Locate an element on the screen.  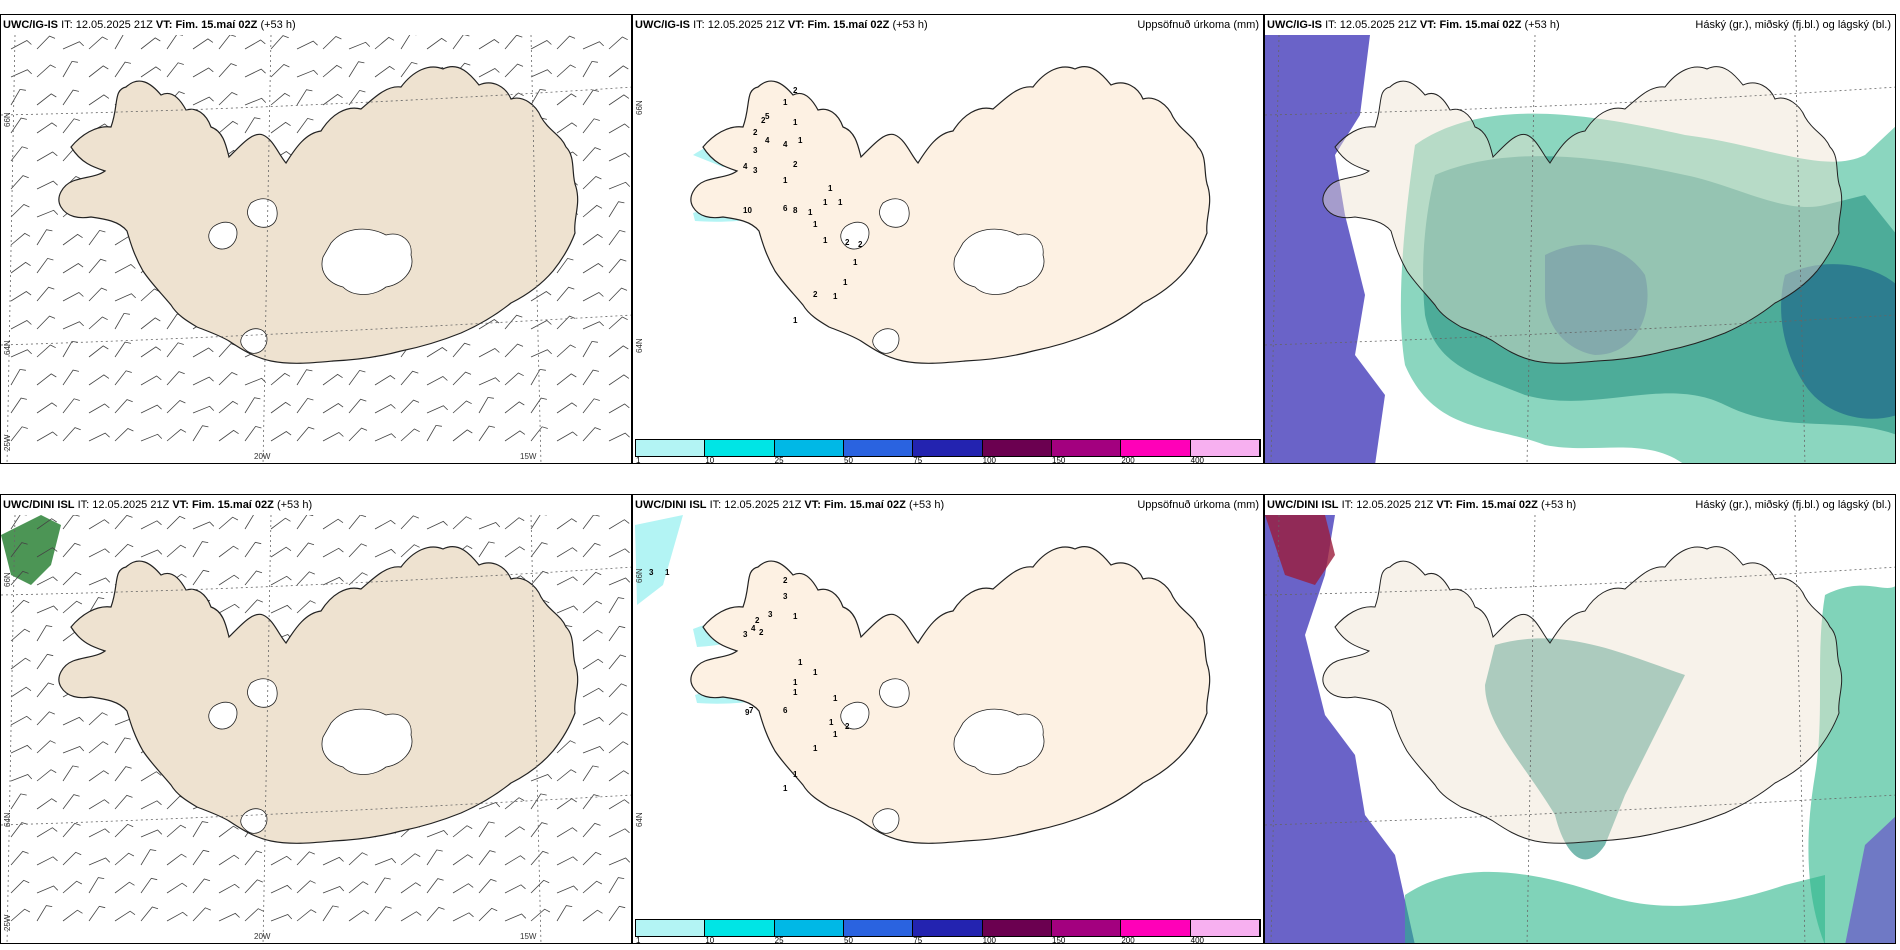
it-label: IT: is located at coordinates (699, 25).